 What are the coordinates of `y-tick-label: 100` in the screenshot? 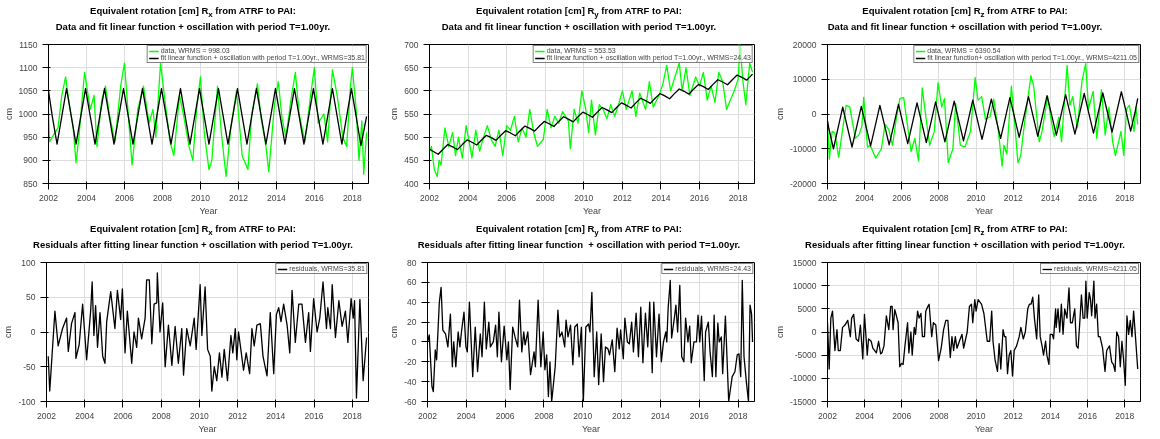 It's located at (28, 262).